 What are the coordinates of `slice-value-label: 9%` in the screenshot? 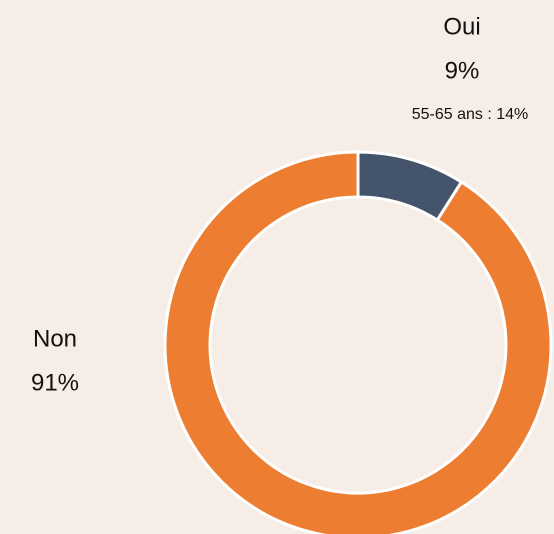 It's located at (462, 70).